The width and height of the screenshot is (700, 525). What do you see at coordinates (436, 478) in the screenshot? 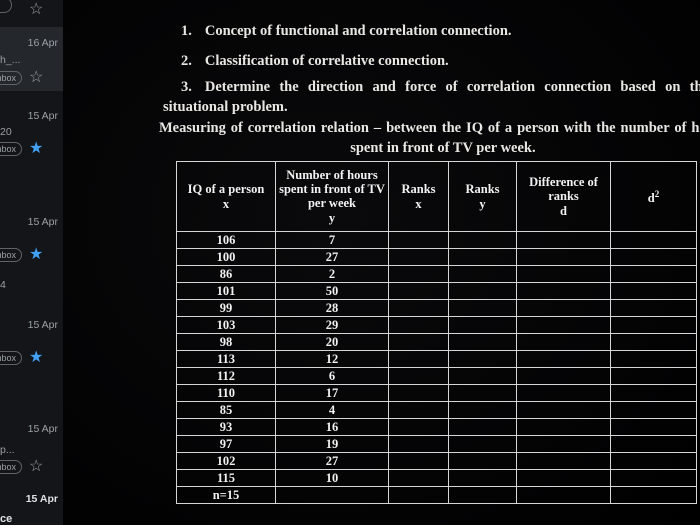
I see `table-row: 115 10` at bounding box center [436, 478].